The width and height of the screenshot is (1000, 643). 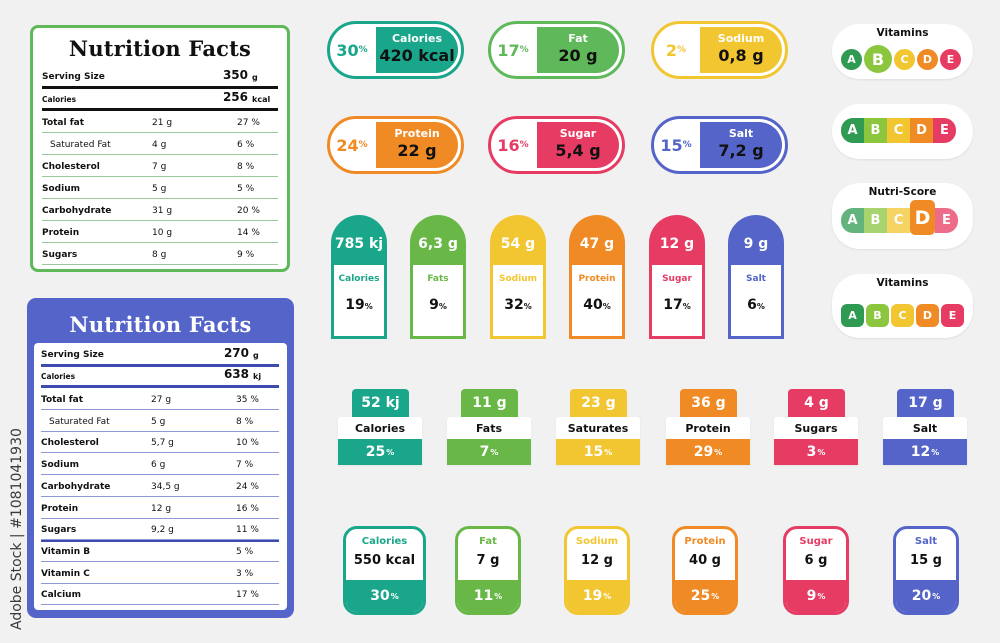 What do you see at coordinates (677, 240) in the screenshot?
I see `arch-value: 12 g` at bounding box center [677, 240].